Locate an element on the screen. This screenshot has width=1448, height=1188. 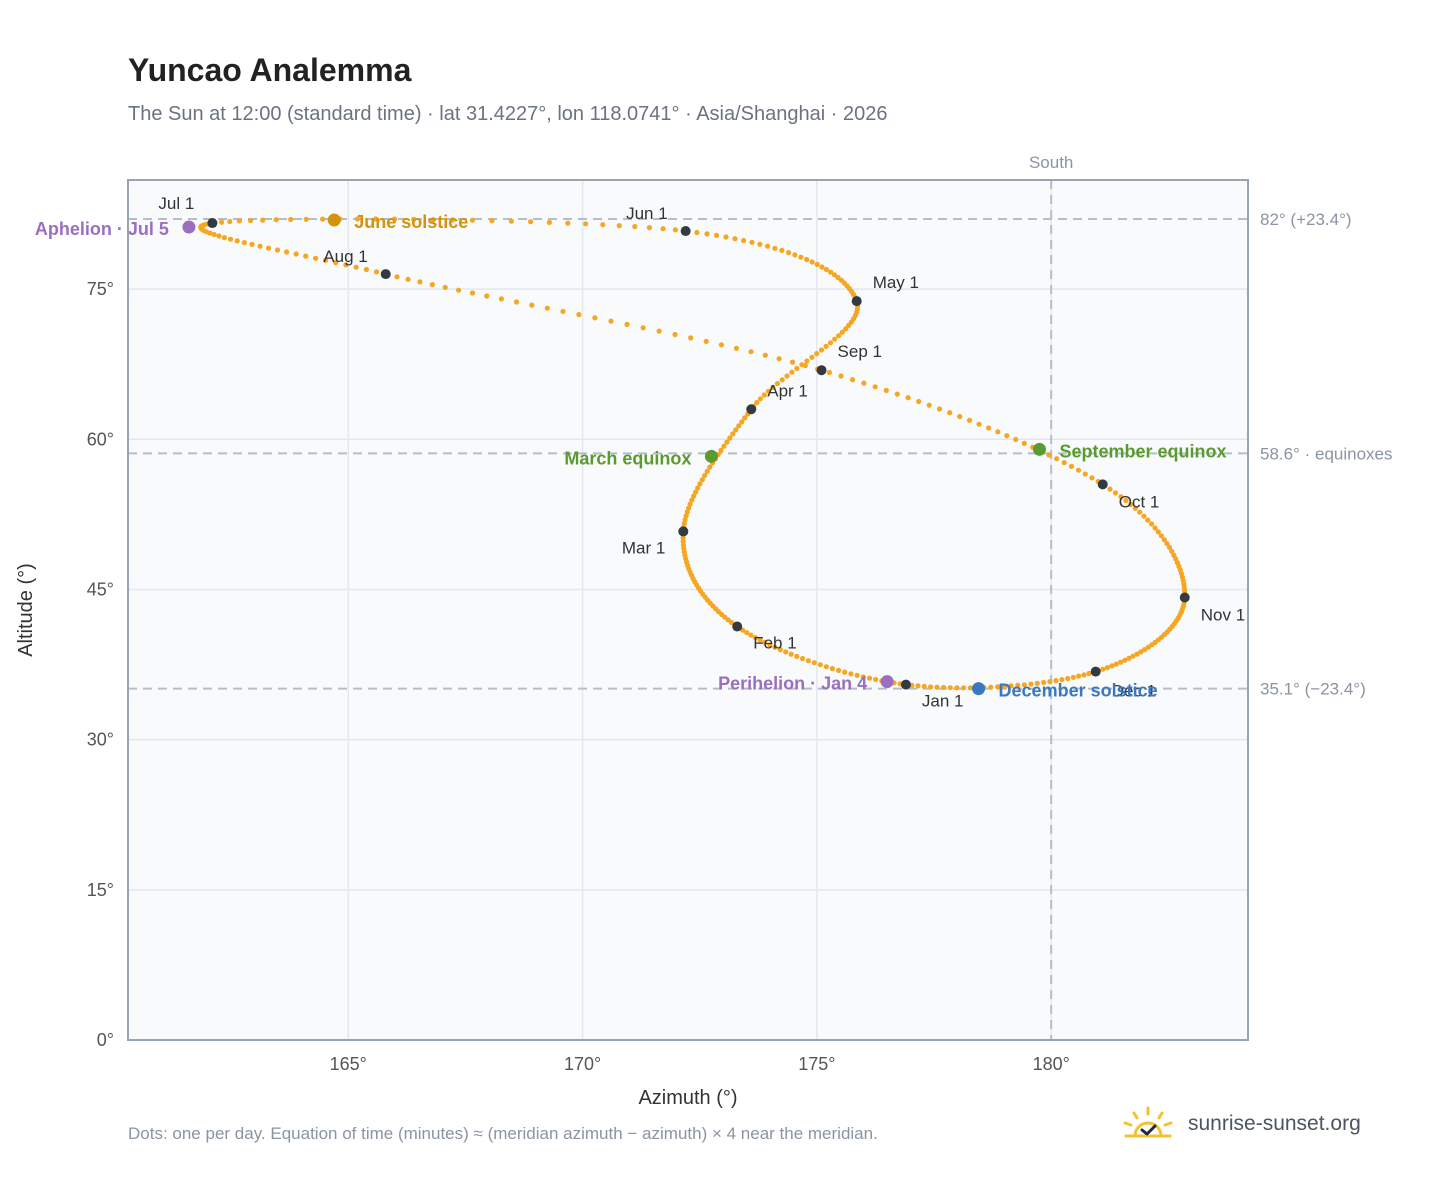
y-tick-label: 45° is located at coordinates (100, 589).